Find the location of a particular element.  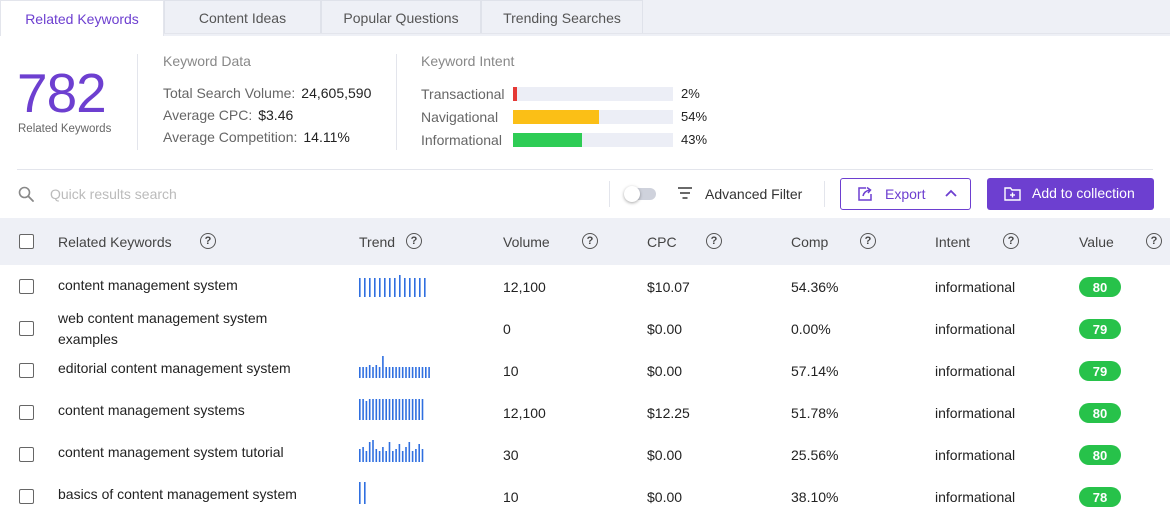

intent-label: Informational is located at coordinates (461, 140).